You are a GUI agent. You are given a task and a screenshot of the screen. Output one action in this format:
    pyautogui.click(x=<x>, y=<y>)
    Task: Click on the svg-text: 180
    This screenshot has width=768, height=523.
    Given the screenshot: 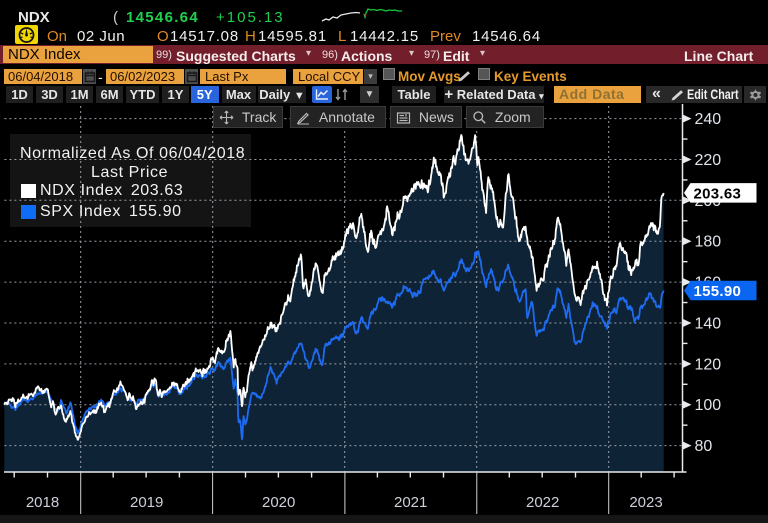 What is the action you would take?
    pyautogui.click(x=708, y=242)
    